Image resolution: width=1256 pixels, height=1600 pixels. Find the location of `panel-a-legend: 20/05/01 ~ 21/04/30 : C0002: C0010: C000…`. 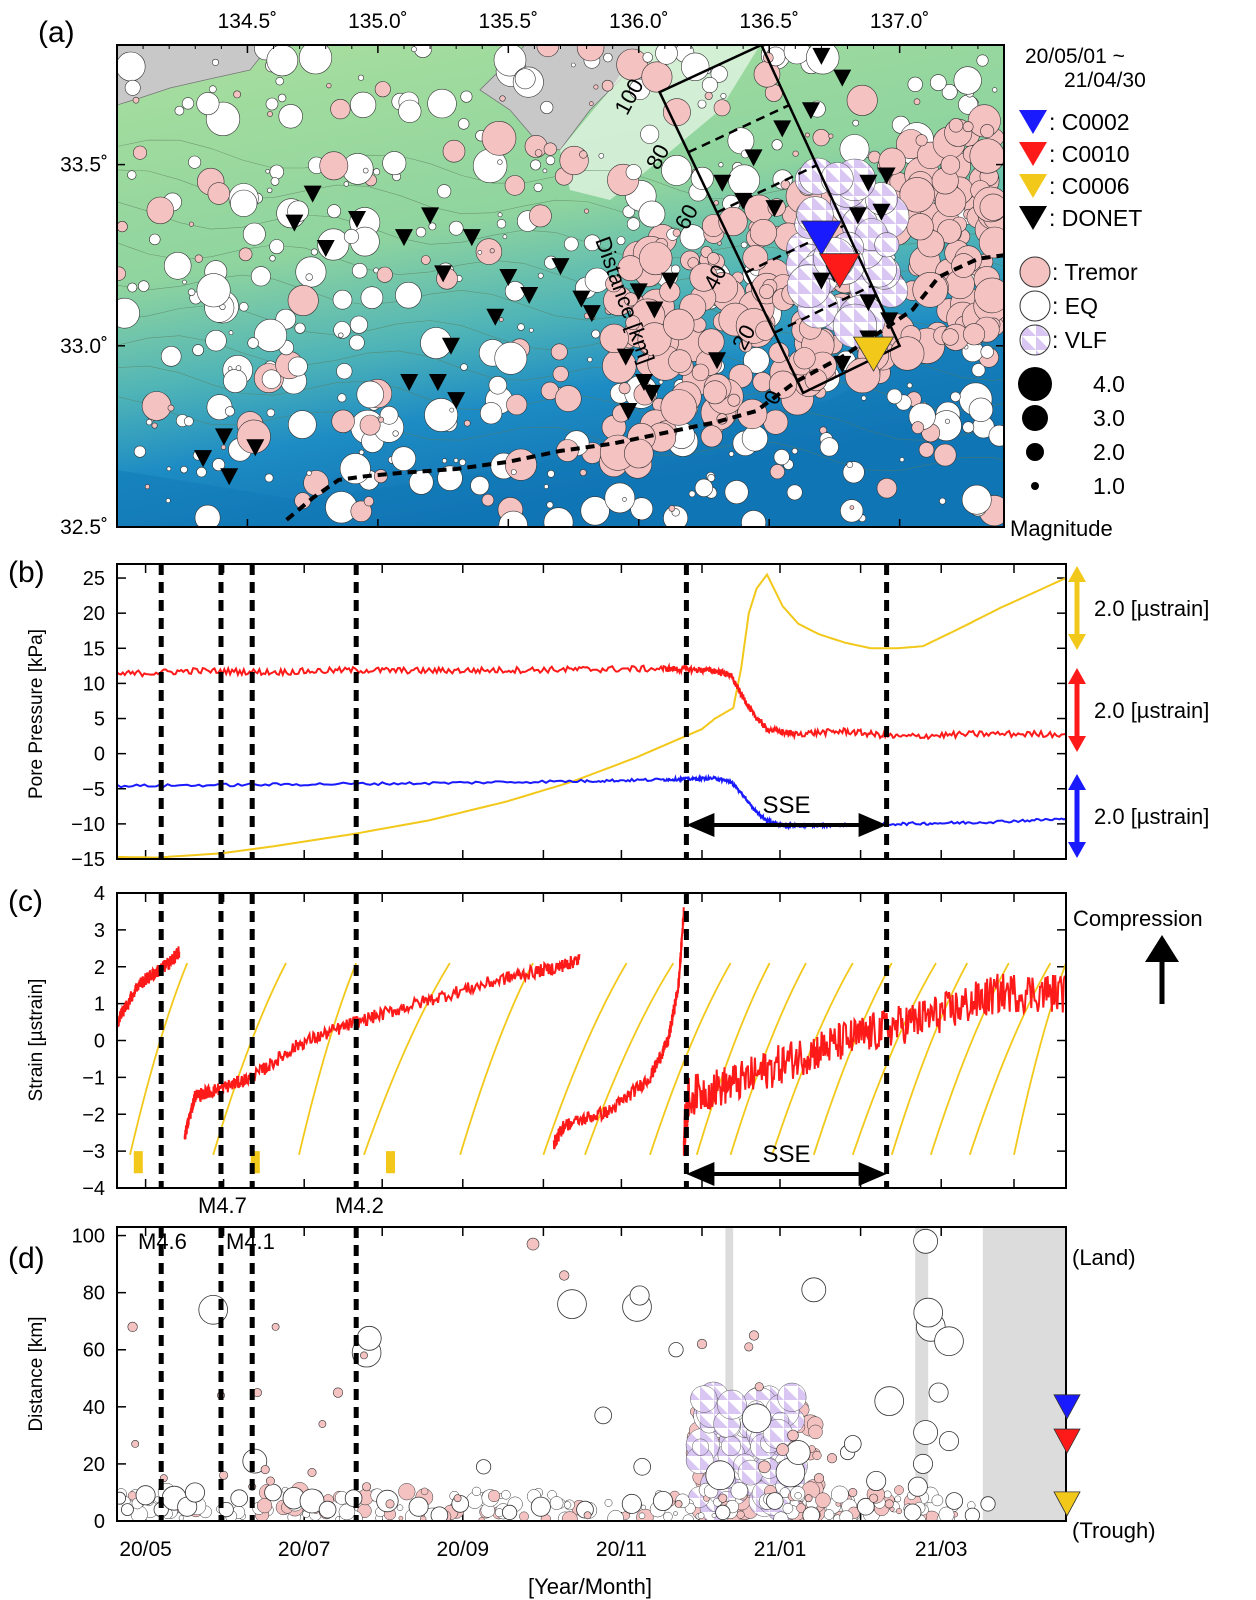

panel-a-legend: 20/05/01 ~ 21/04/30 : C0002: C0010: C000… is located at coordinates (1078, 293).